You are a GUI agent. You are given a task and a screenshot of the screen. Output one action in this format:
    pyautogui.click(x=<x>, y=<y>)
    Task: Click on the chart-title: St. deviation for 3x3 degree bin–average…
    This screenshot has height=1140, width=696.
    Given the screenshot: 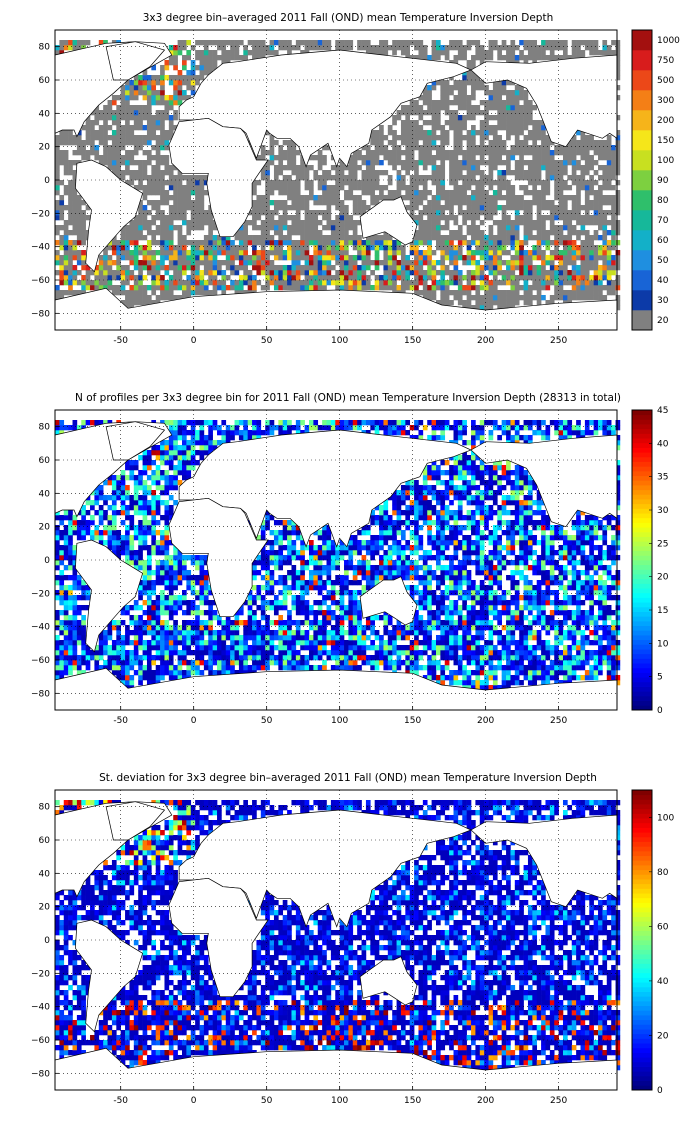 What is the action you would take?
    pyautogui.click(x=348, y=778)
    